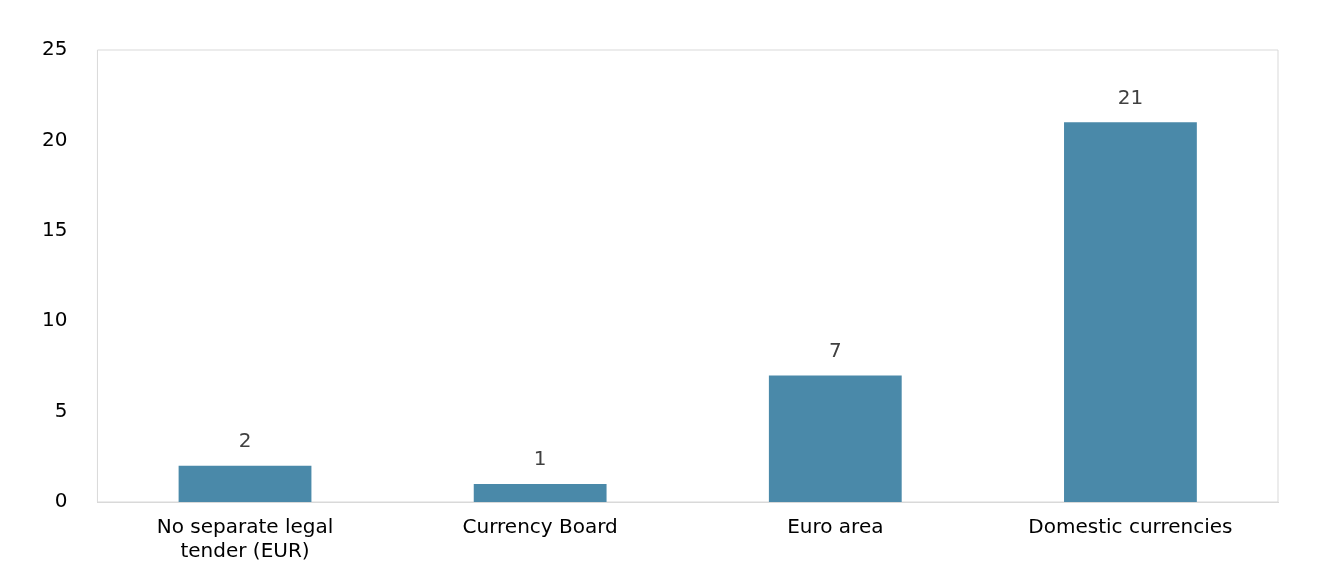 This screenshot has height=582, width=1326. I want to click on y-tick-label: 10, so click(55, 319).